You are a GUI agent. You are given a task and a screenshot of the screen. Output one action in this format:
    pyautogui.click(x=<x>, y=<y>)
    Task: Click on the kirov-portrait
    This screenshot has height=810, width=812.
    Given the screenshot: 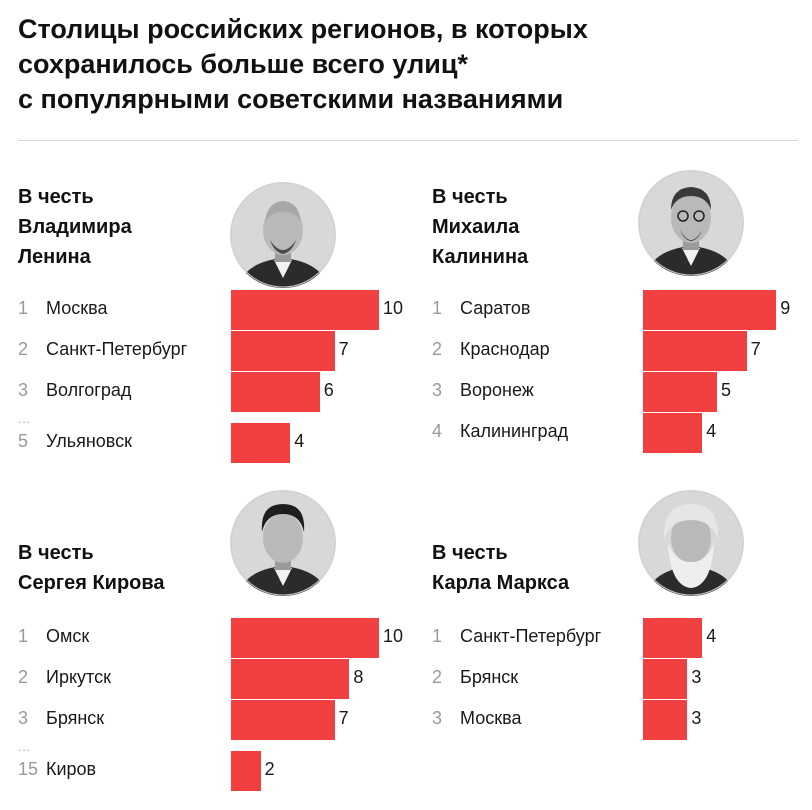 What is the action you would take?
    pyautogui.click(x=283, y=543)
    